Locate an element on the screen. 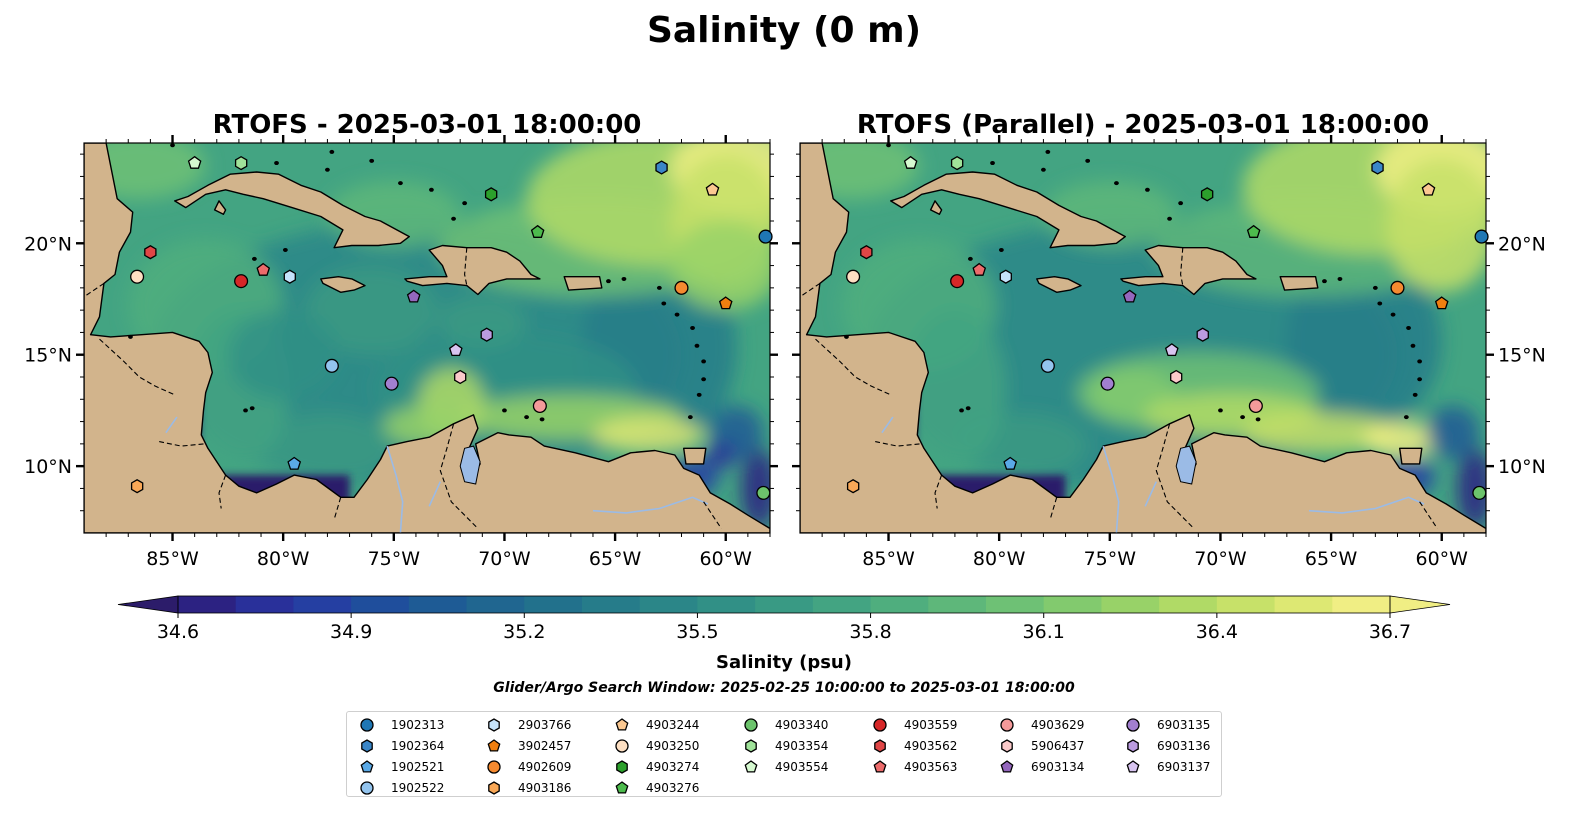 The height and width of the screenshot is (831, 1577). lat-tick-label: 20°N is located at coordinates (48, 244).